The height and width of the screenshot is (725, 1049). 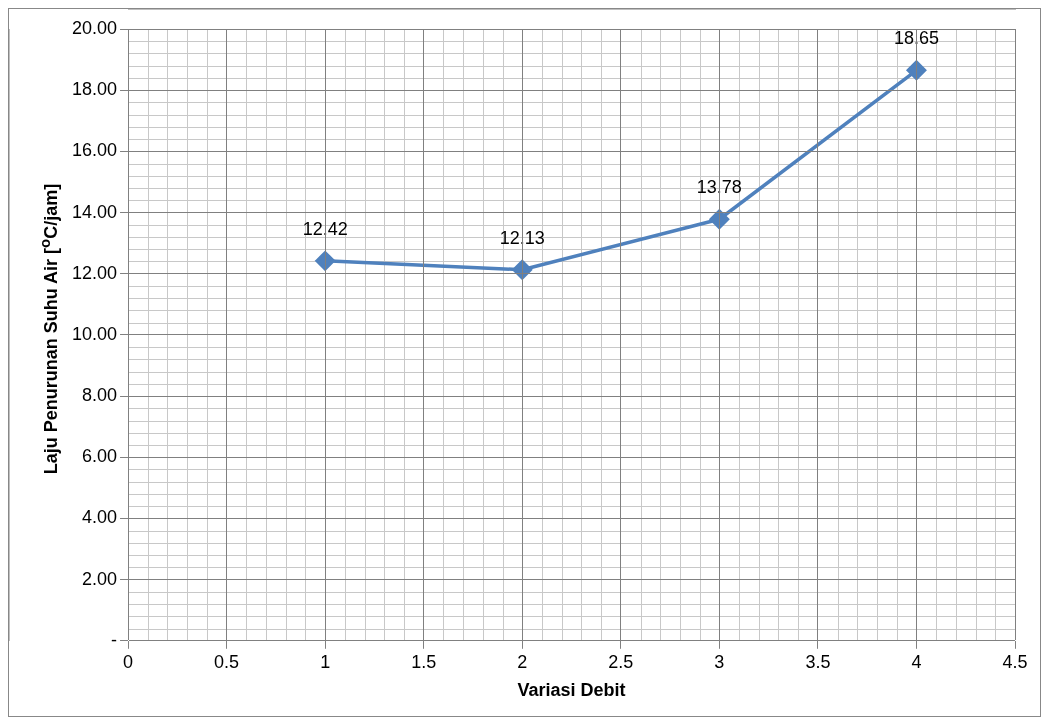 I want to click on data-label: 13.78, so click(x=719, y=187).